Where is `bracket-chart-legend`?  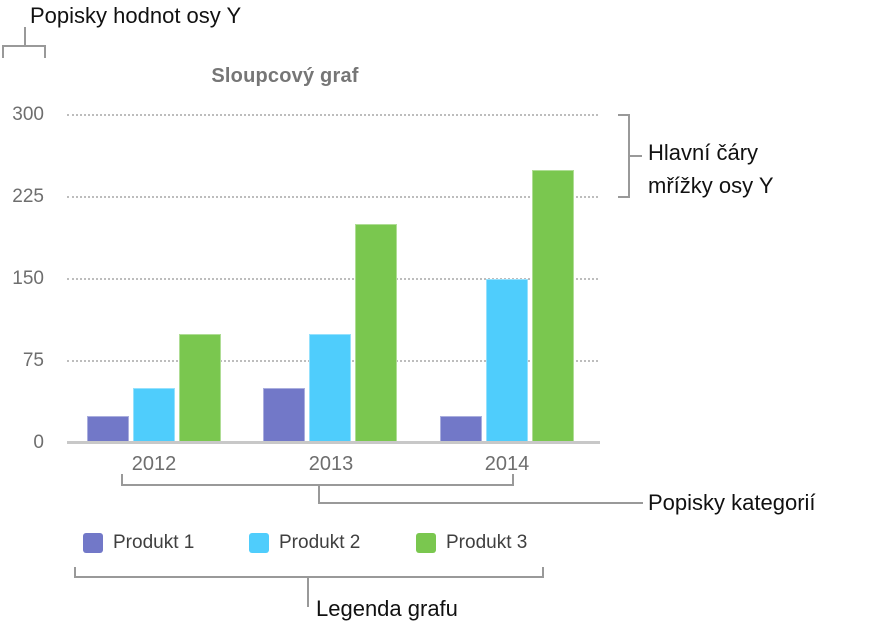
bracket-chart-legend is located at coordinates (309, 587).